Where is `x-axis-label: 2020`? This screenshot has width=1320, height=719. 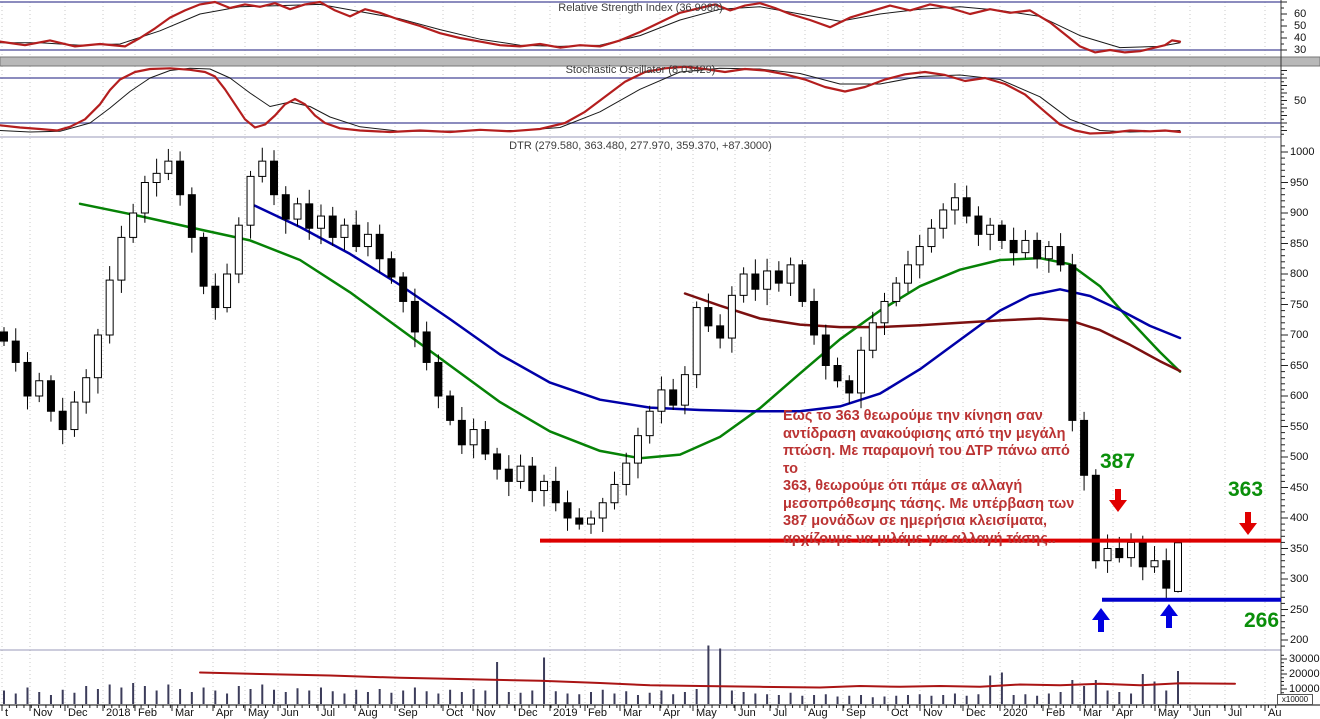
x-axis-label: 2020 is located at coordinates (1015, 713).